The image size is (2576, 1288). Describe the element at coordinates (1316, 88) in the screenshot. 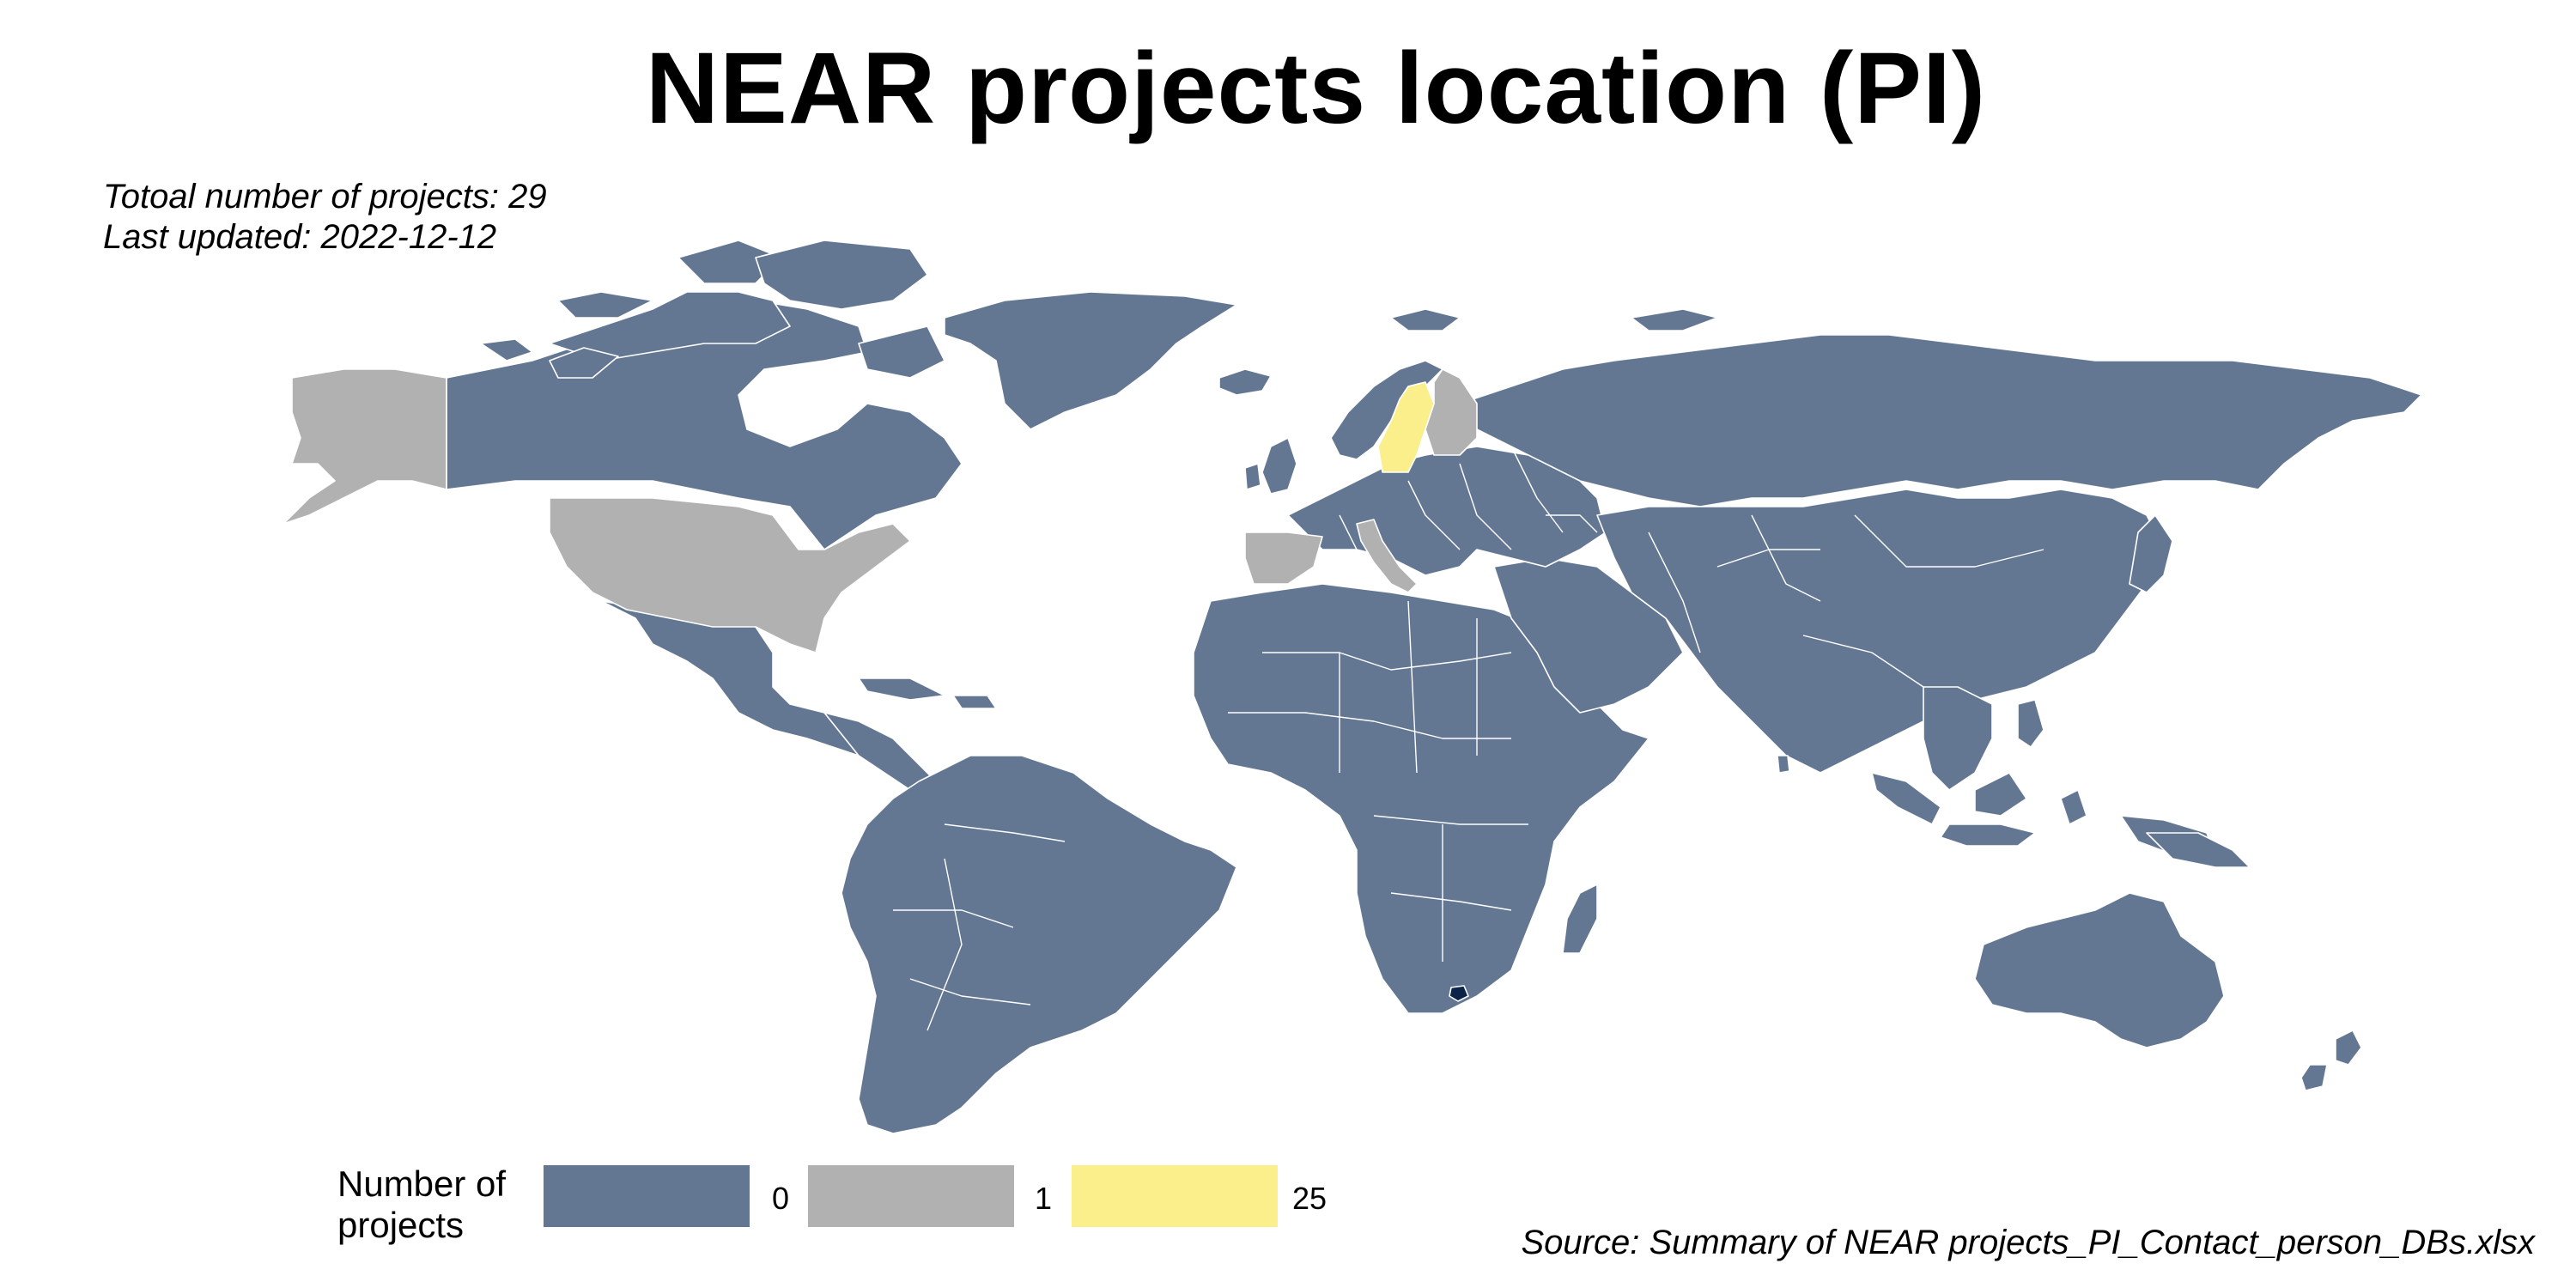

I see `map-title: NEAR projects location (PI)` at that location.